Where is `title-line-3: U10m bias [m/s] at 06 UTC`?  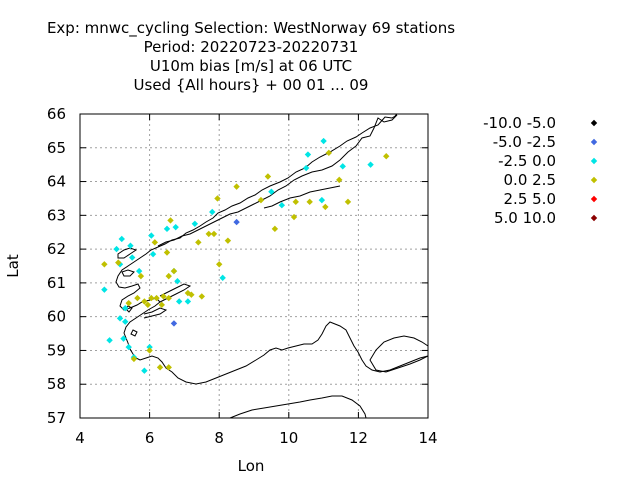 title-line-3: U10m bias [m/s] at 06 UTC is located at coordinates (251, 66).